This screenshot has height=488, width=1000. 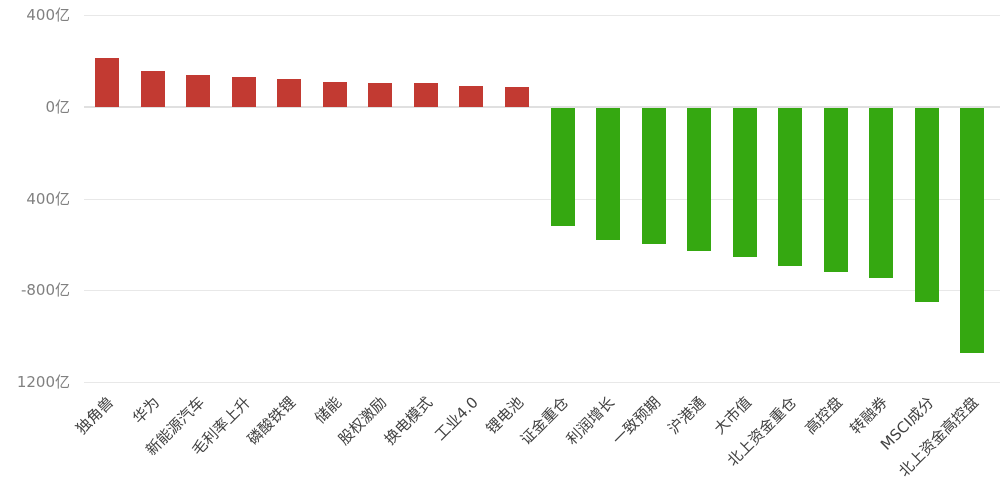 I want to click on x-axis-zero-line, so click(x=542, y=107).